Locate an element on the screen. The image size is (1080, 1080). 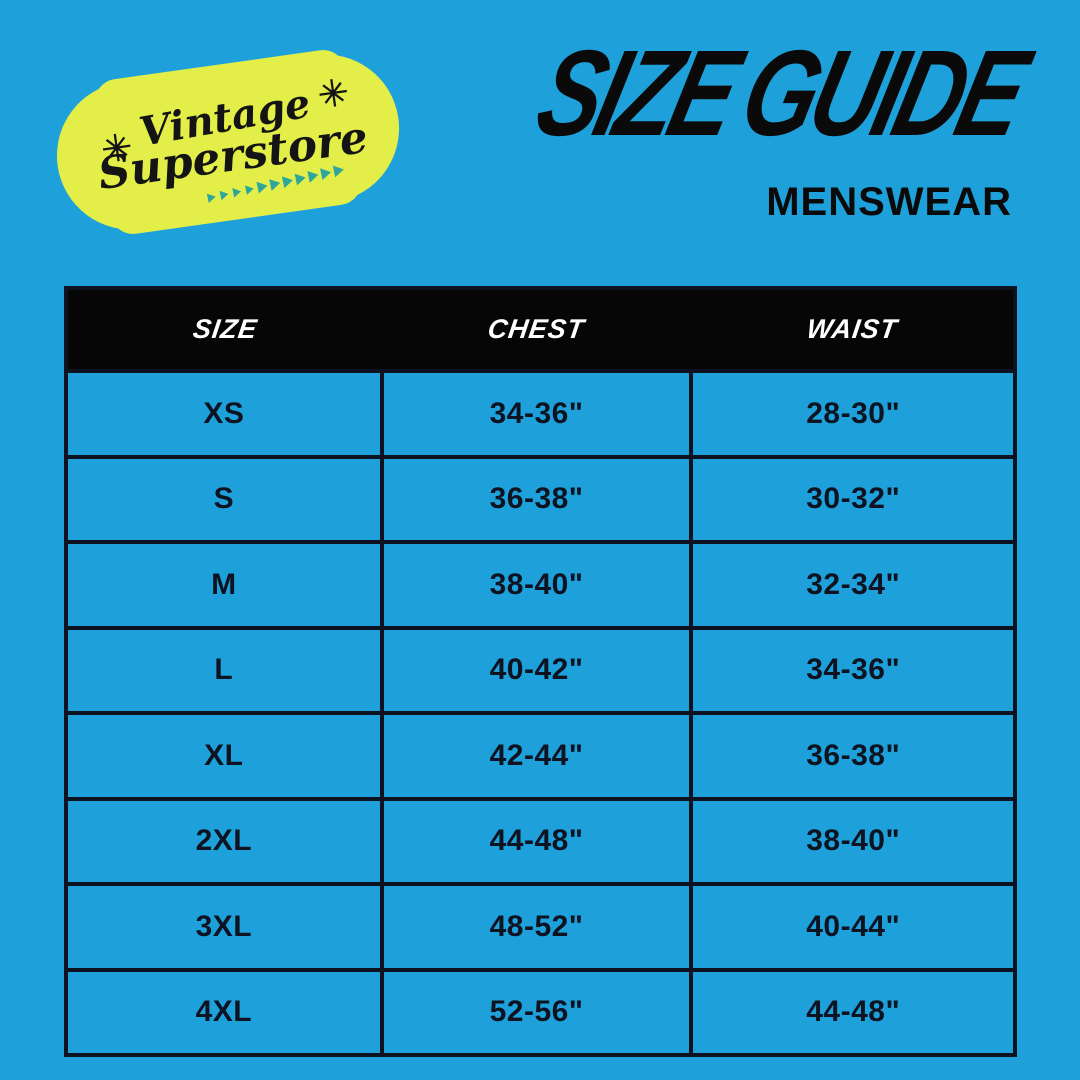
chest-cell: 52-56" is located at coordinates (536, 1012).